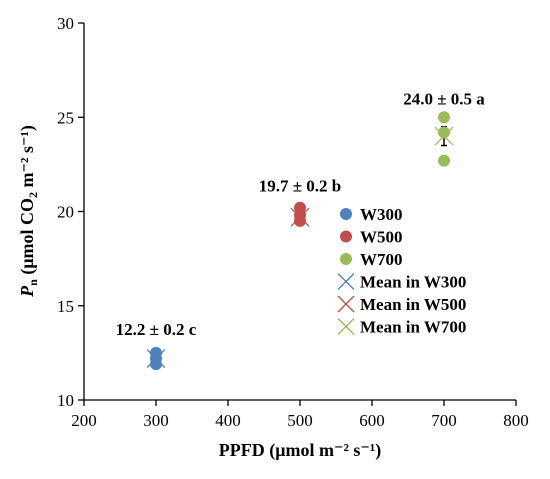 This screenshot has width=550, height=479. What do you see at coordinates (65, 117) in the screenshot?
I see `y-tick-label: 25` at bounding box center [65, 117].